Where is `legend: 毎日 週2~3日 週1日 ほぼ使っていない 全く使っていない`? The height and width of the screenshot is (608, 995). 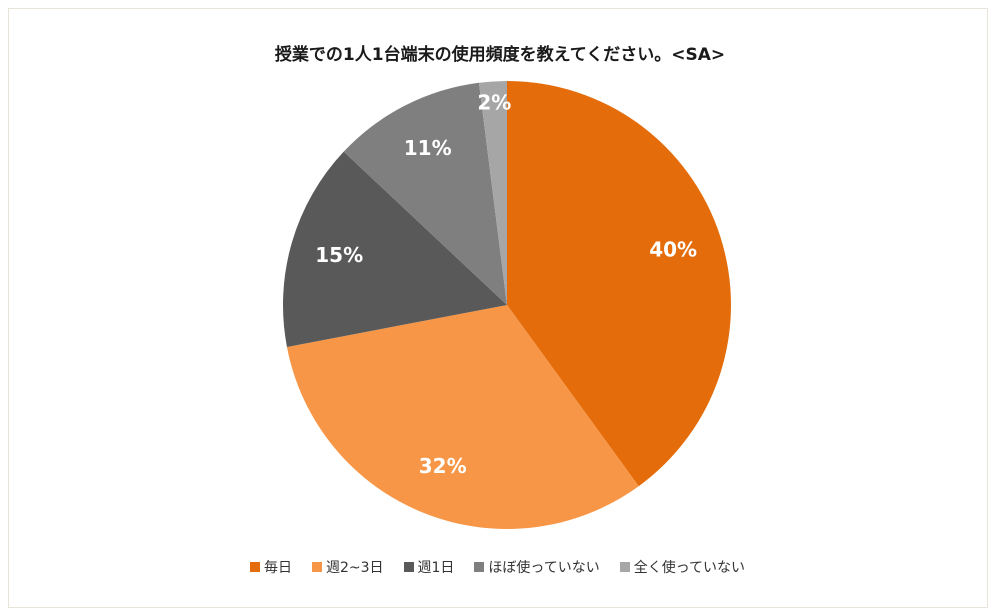 legend: 毎日 週2~3日 週1日 ほぼ使っていない 全く使っていない is located at coordinates (497, 567).